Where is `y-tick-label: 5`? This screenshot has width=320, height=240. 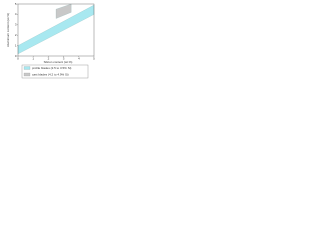 y-tick-label: 5 is located at coordinates (16, 4).